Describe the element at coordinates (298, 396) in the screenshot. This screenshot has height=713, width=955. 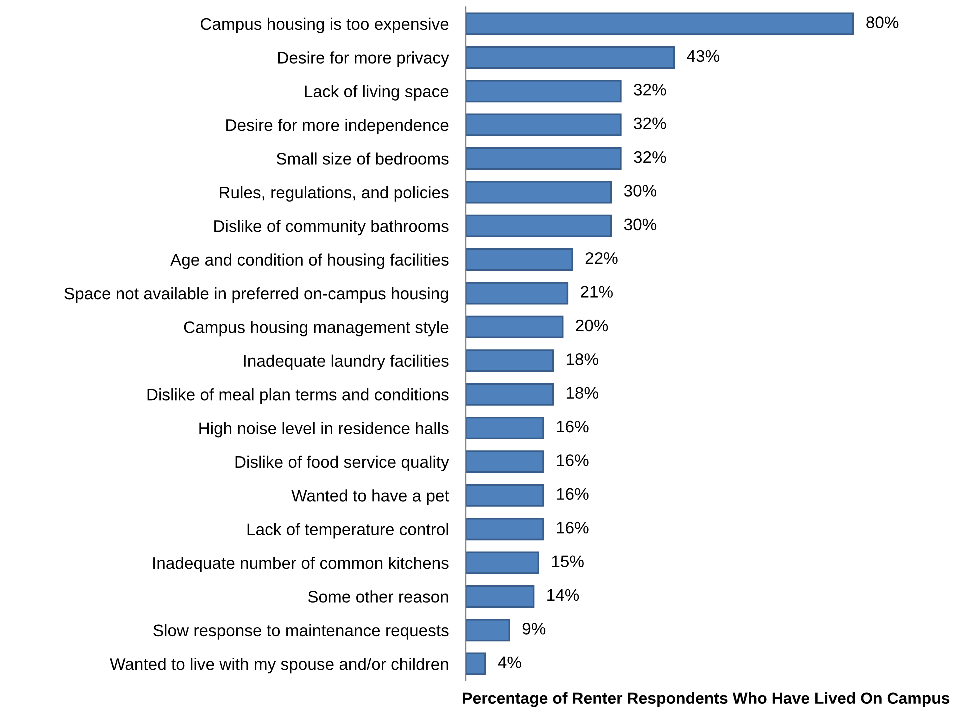
I see `y-tick-label: Dislike of meal plan terms and conditions` at that location.